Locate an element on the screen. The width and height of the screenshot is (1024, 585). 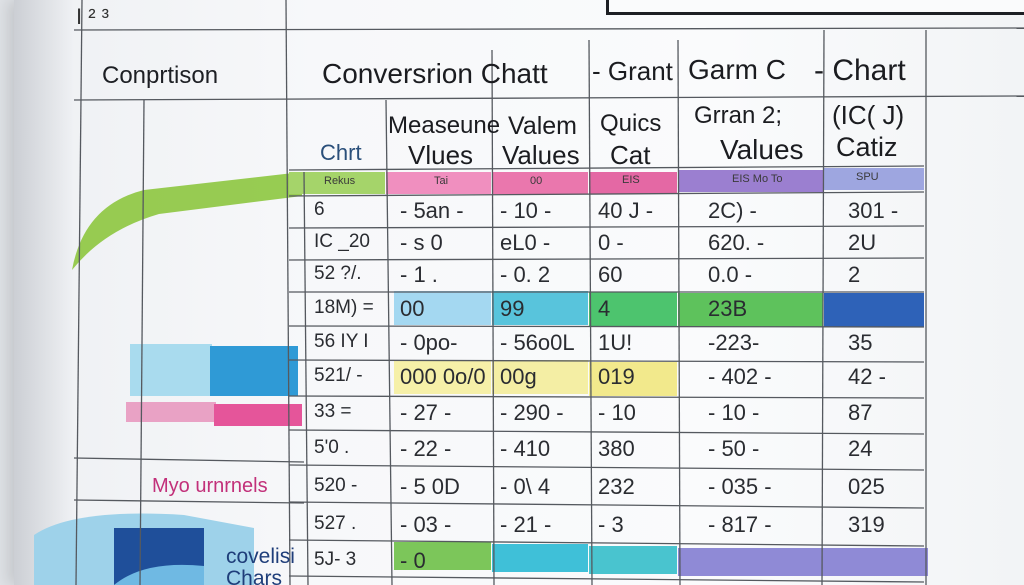
table-cell: 301 - is located at coordinates (873, 210).